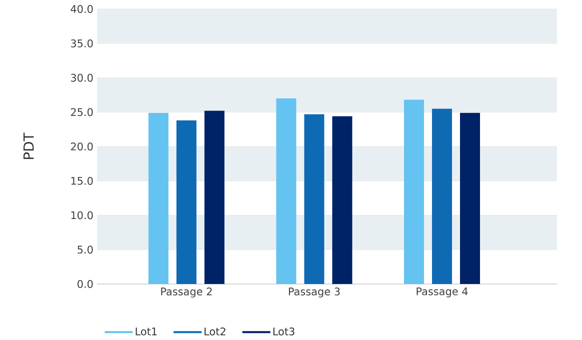 This screenshot has height=340, width=582. Describe the element at coordinates (82, 180) in the screenshot. I see `y-tick-label: 15.0` at that location.